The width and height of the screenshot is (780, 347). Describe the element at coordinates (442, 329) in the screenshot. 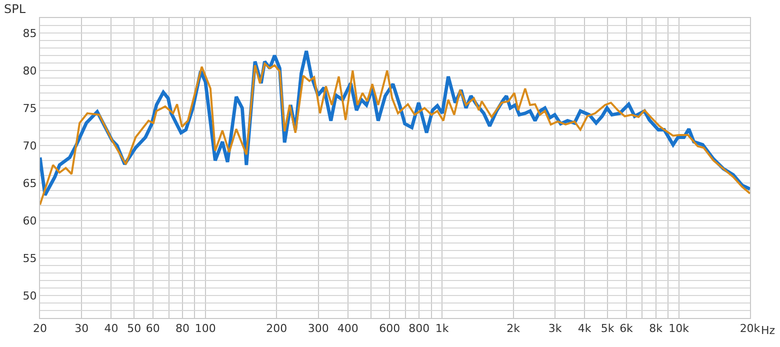

I see `x-tick-label: 1k` at that location.